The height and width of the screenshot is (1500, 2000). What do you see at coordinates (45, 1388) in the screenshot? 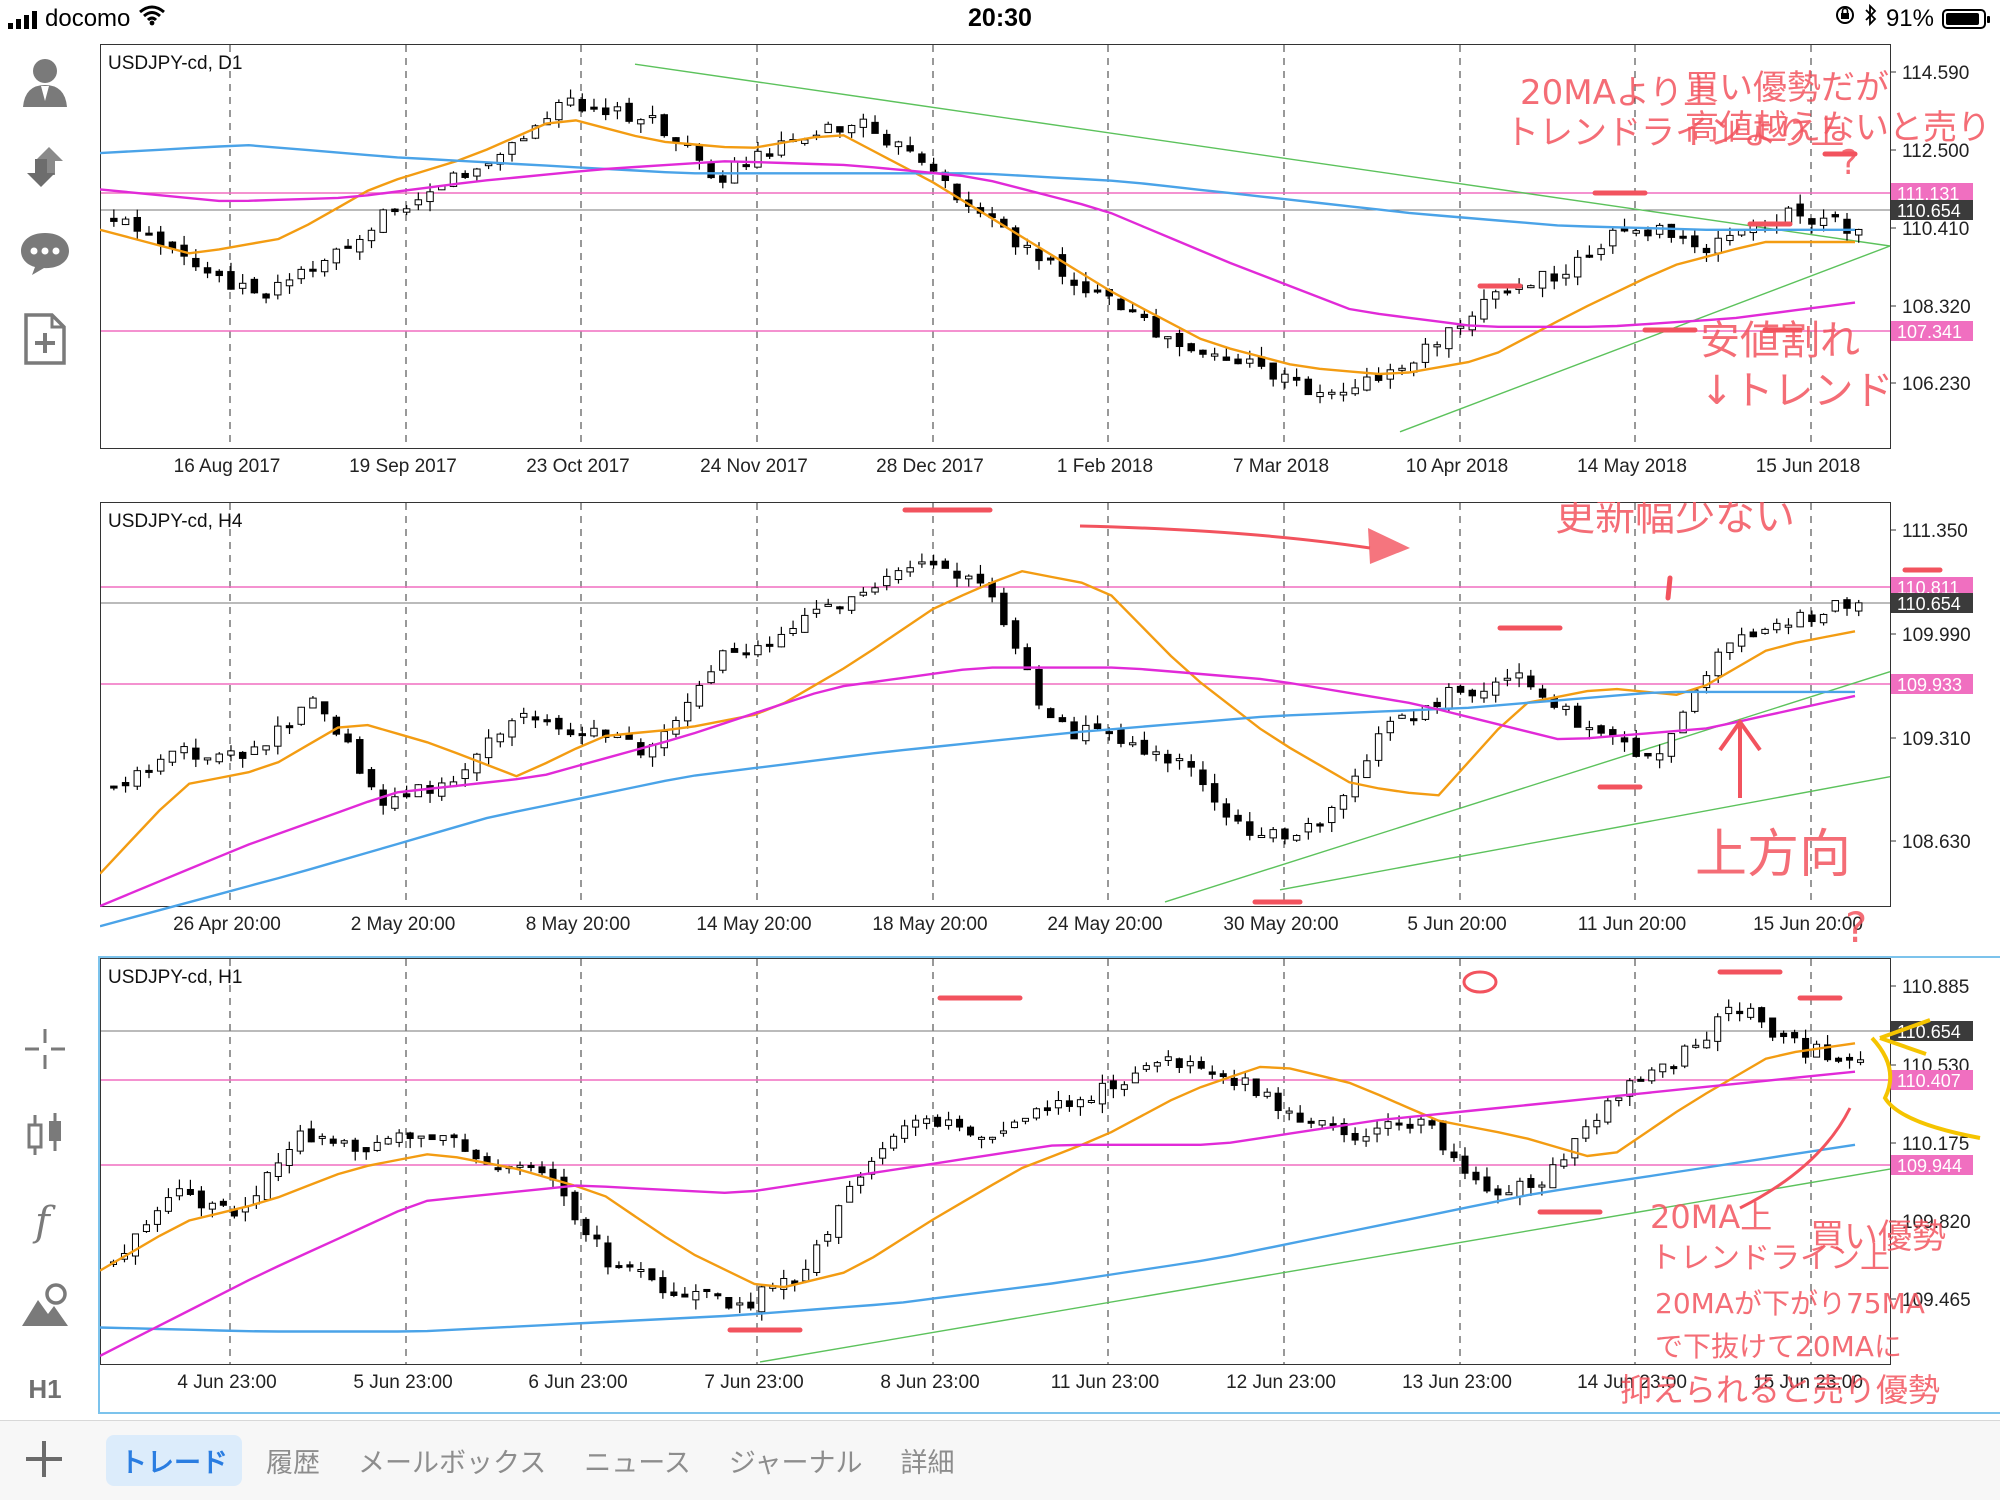
I see `timeframe-button: H1` at bounding box center [45, 1388].